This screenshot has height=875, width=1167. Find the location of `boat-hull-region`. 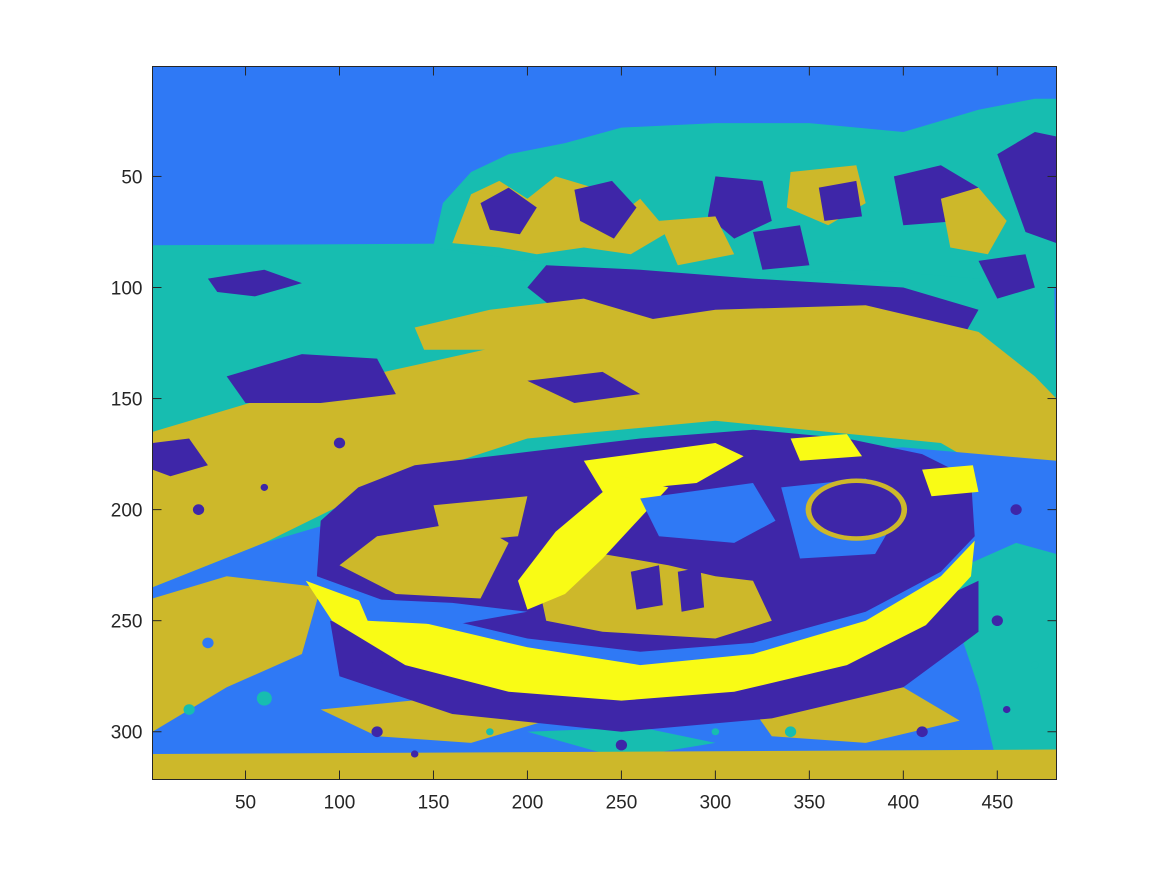

boat-hull-region is located at coordinates (640, 620).